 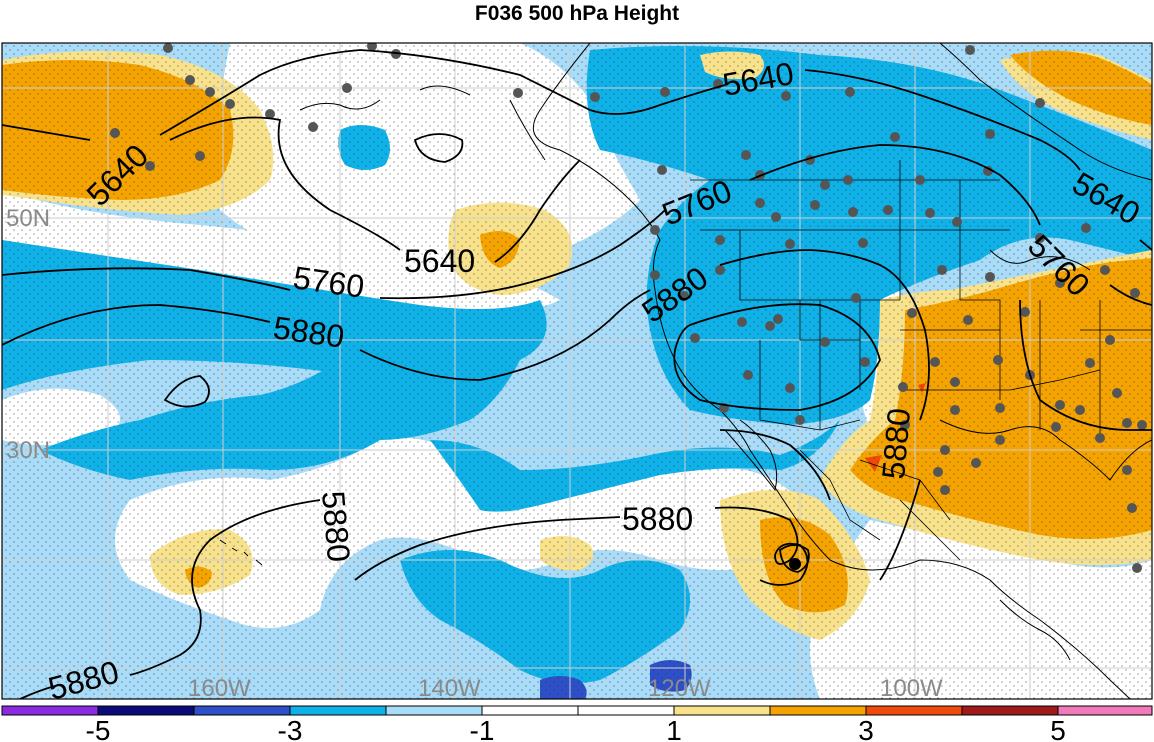 I want to click on contour-5880-coast, so click(x=1085, y=365).